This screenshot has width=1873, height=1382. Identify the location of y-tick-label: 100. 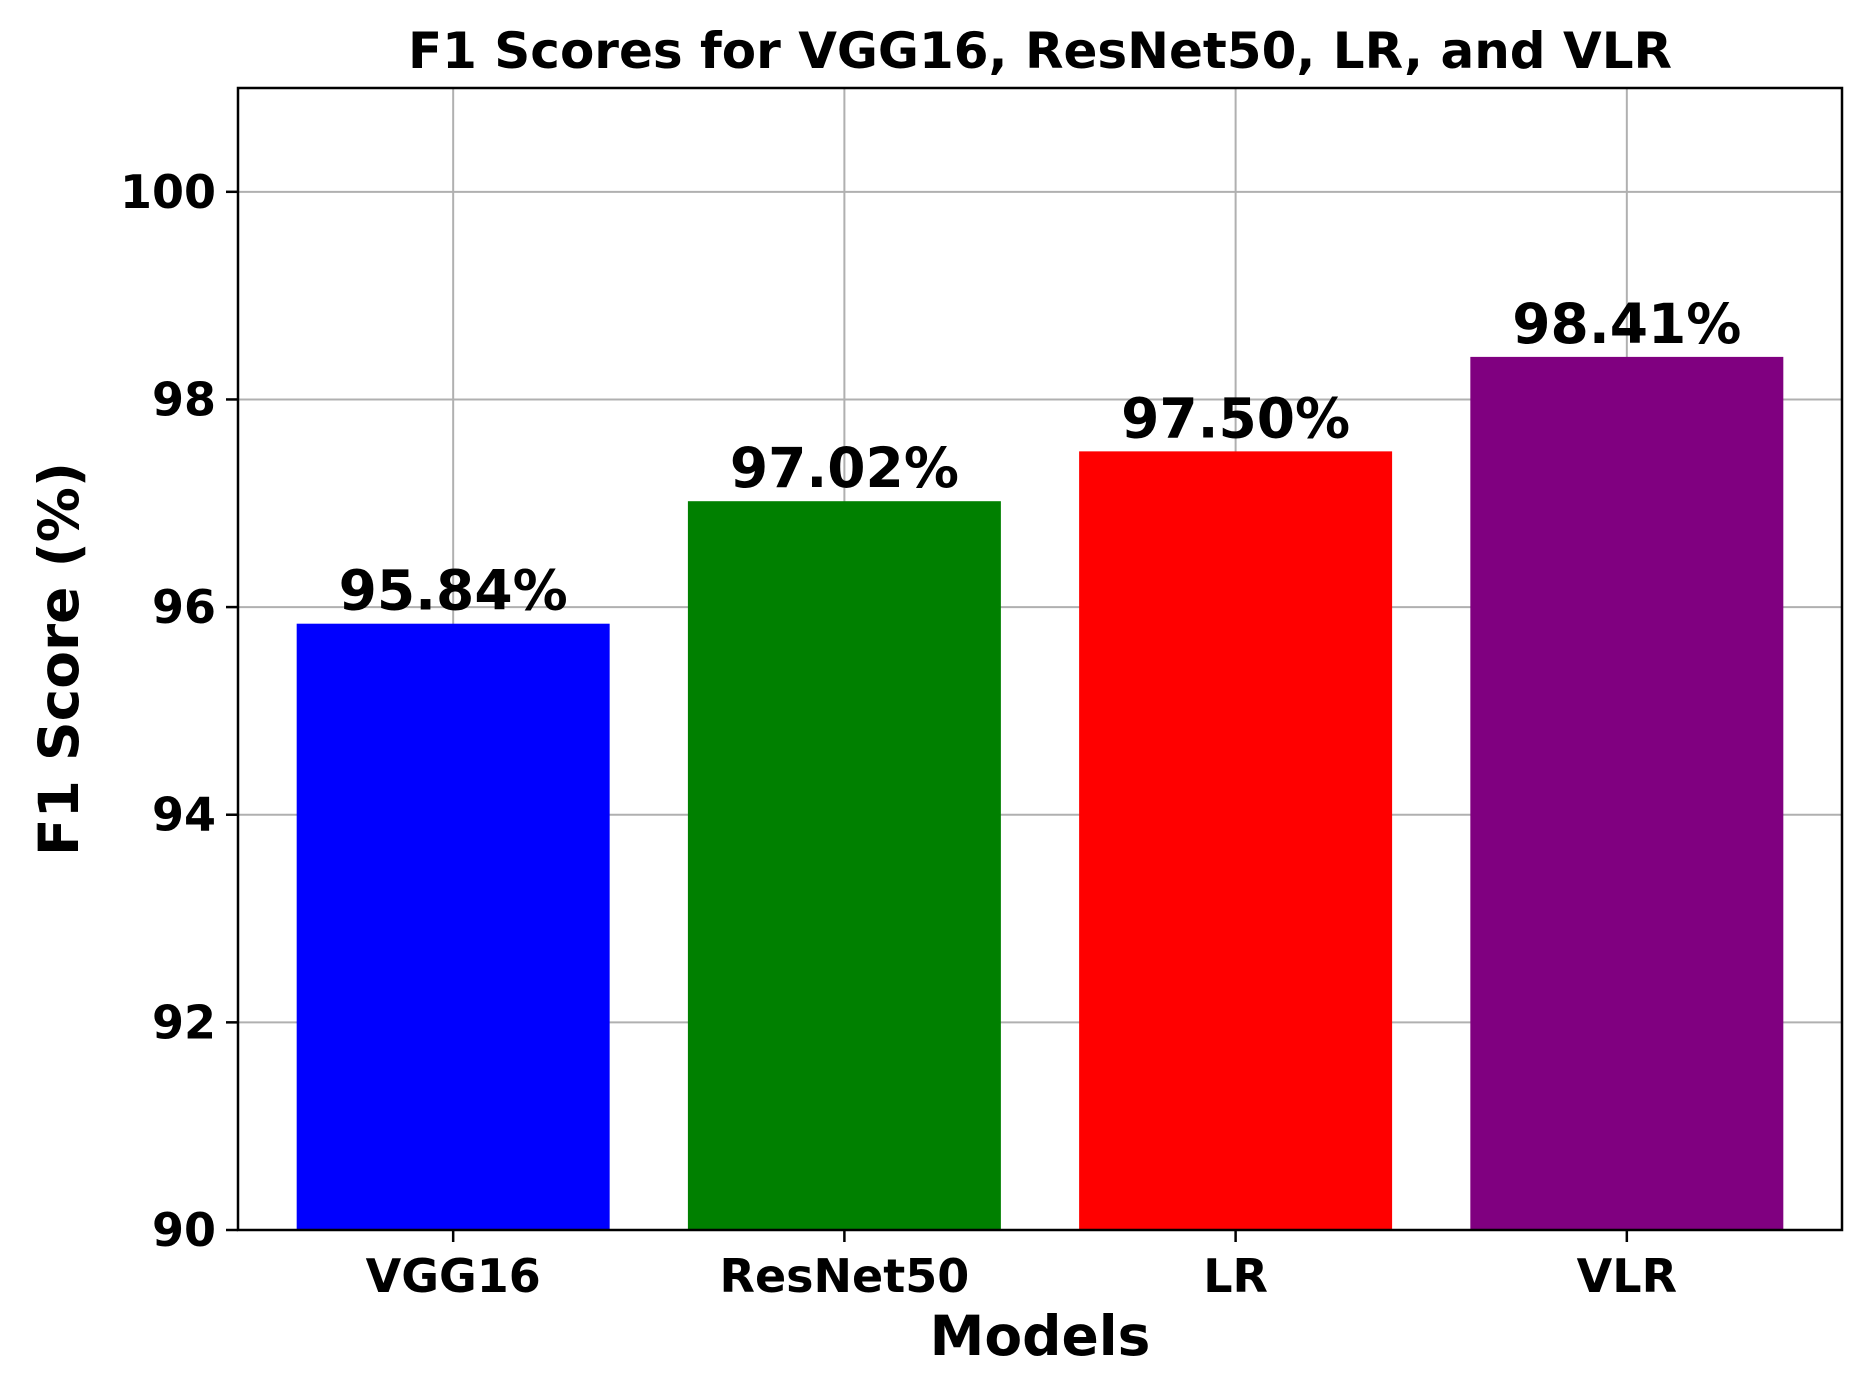
(168, 192).